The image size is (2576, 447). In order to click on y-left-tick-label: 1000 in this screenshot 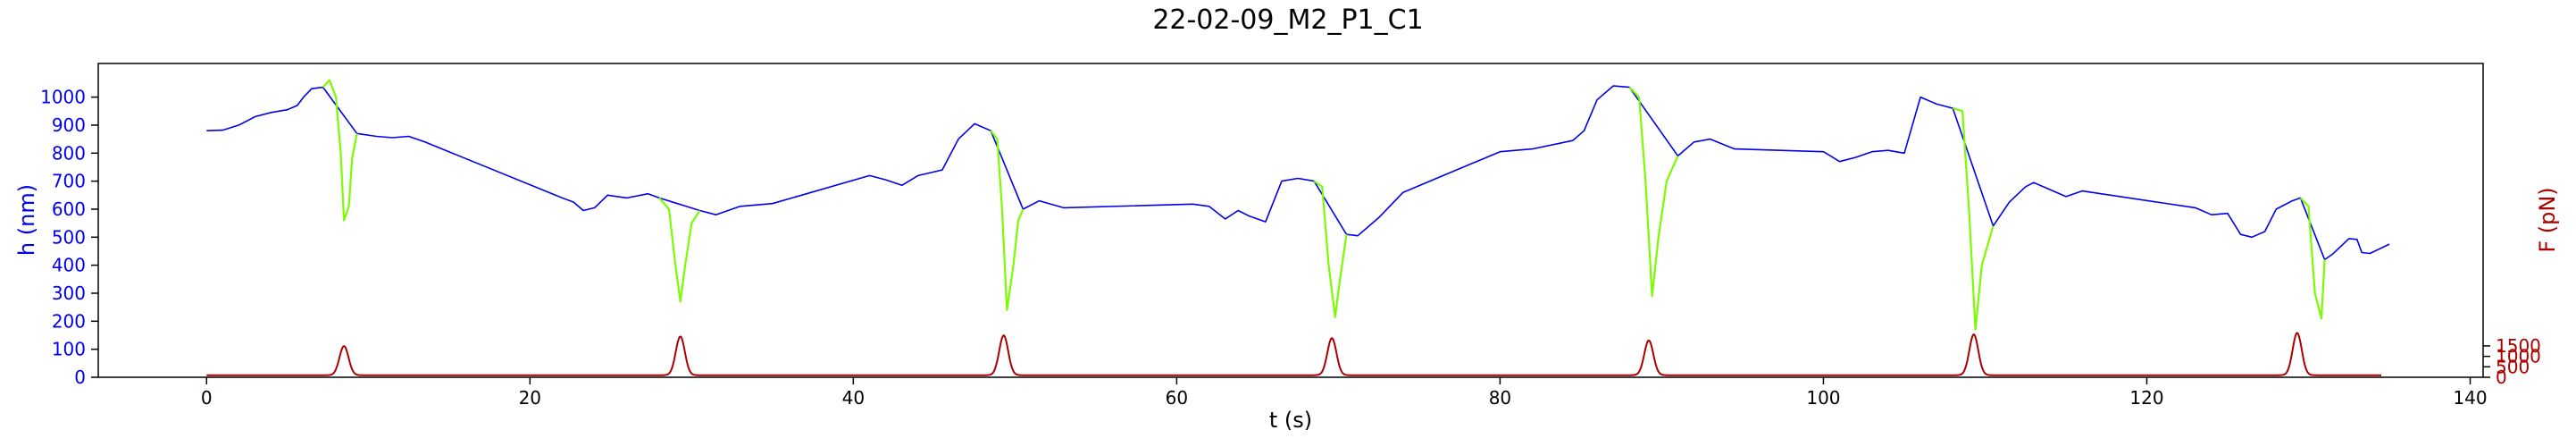, I will do `click(63, 97)`.